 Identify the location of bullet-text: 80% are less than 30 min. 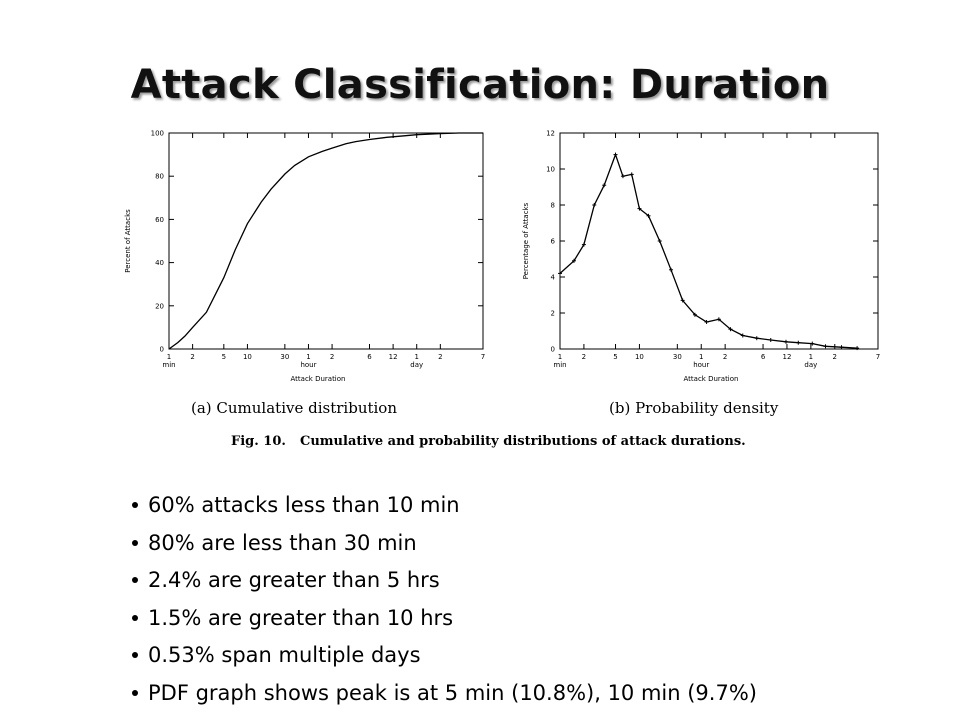
(282, 542).